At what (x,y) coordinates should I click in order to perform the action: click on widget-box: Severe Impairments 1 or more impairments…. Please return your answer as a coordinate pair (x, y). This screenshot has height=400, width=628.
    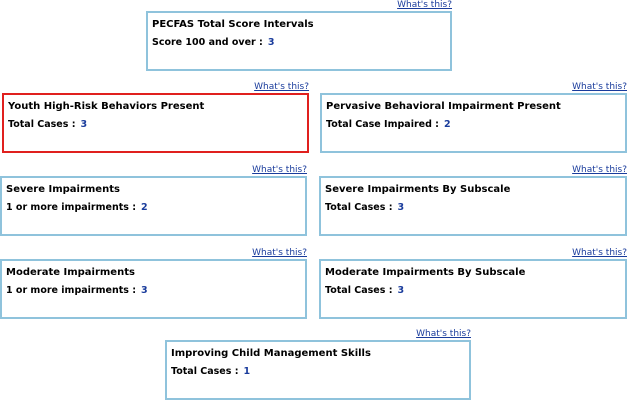
    Looking at the image, I should click on (153, 206).